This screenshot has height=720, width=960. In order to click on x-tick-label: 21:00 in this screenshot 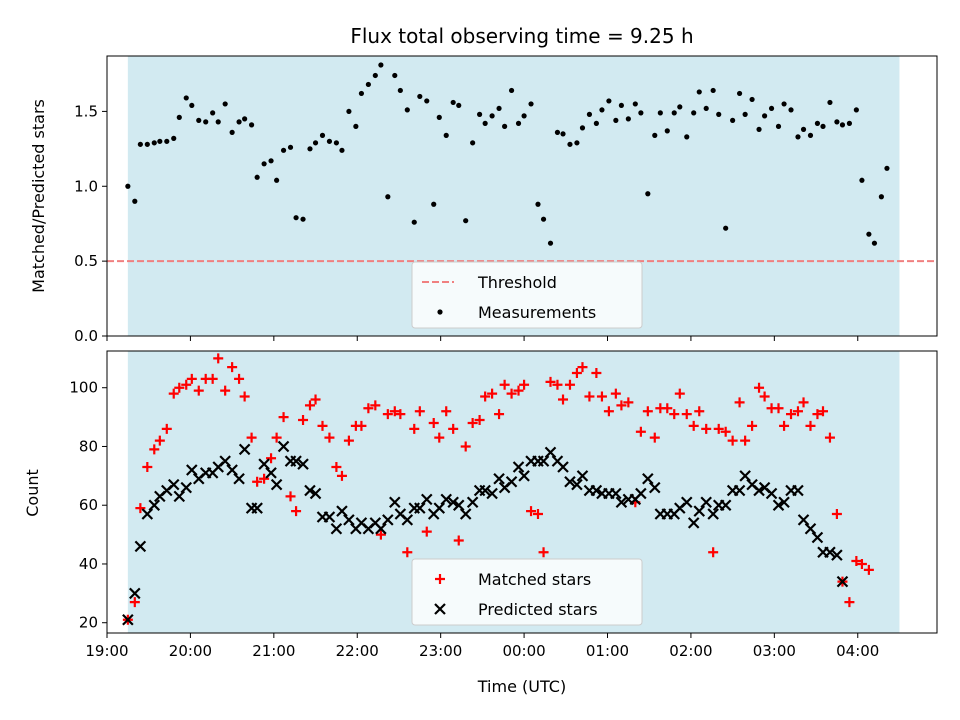, I will do `click(273, 651)`.